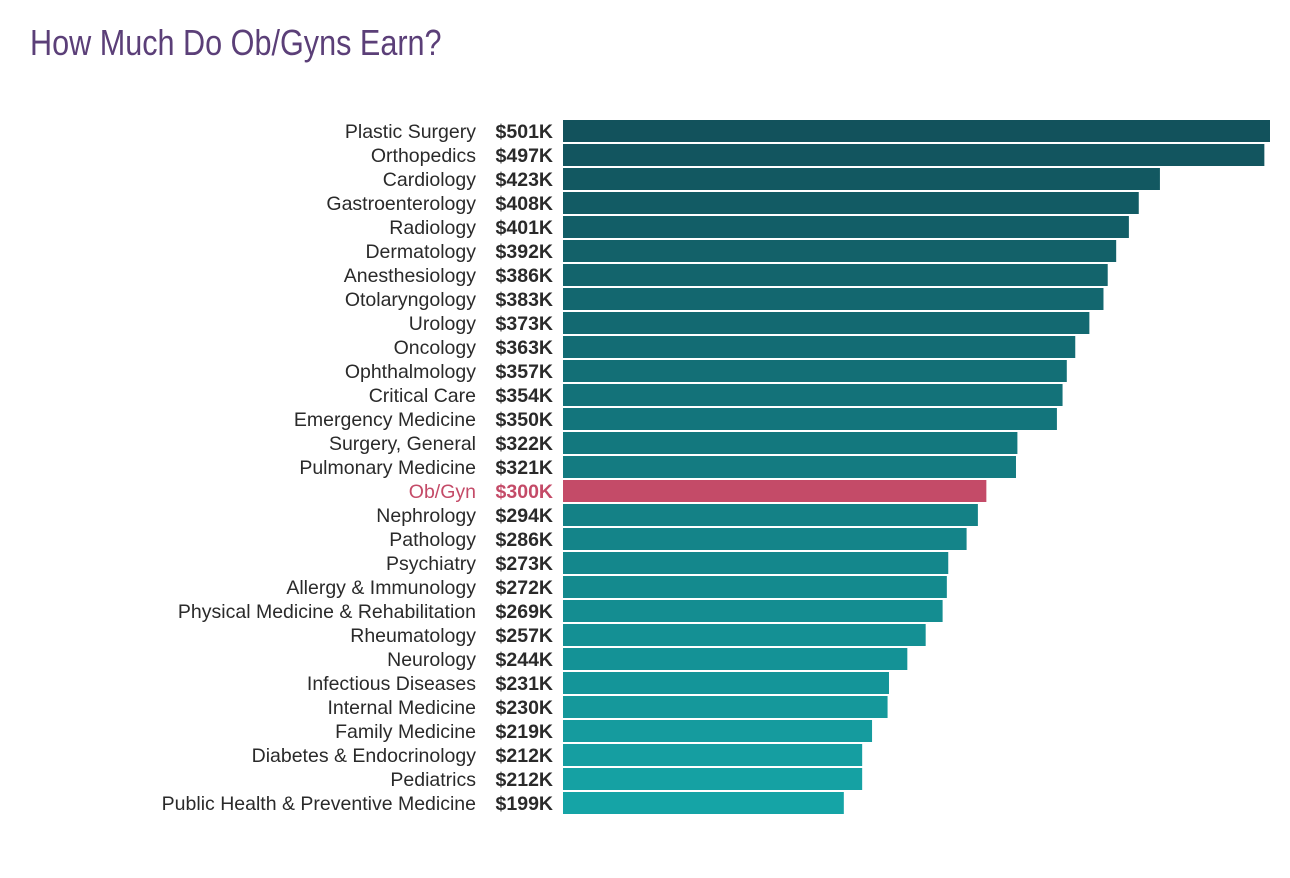 The image size is (1290, 878). Describe the element at coordinates (524, 300) in the screenshot. I see `value-label: $383K` at that location.